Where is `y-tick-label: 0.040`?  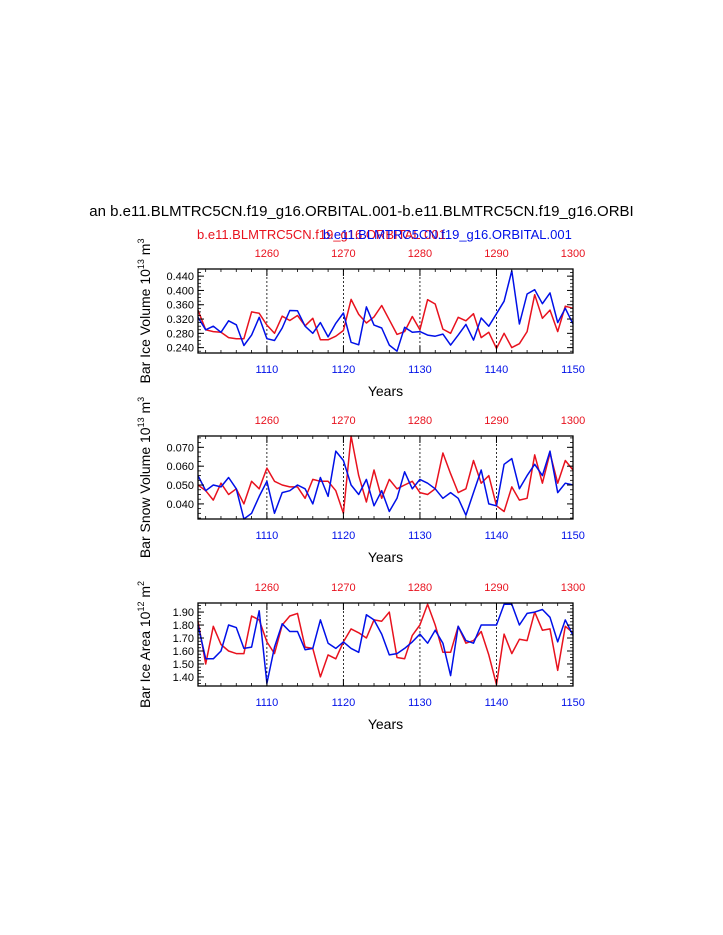
y-tick-label: 0.040 is located at coordinates (180, 505).